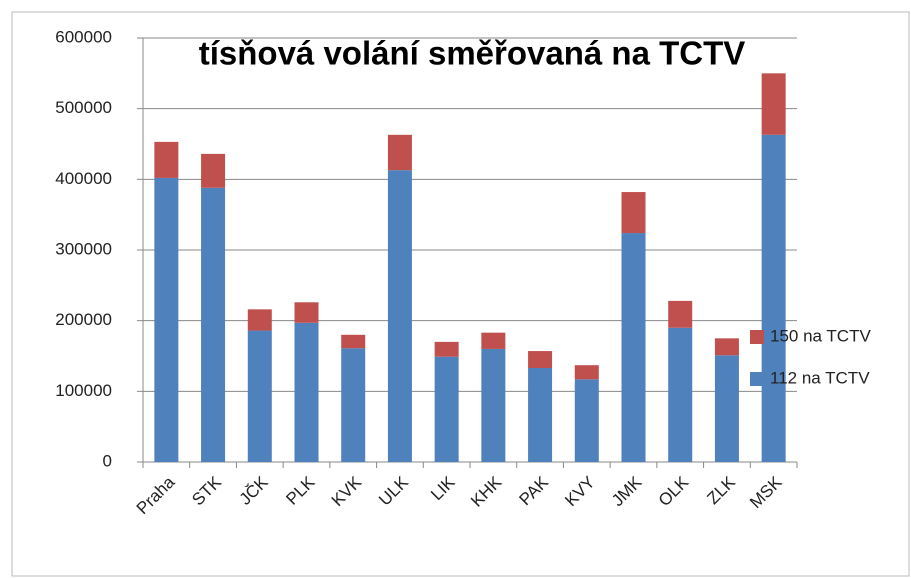 This screenshot has height=578, width=911. I want to click on legend-label: 150 na TCTV, so click(820, 335).